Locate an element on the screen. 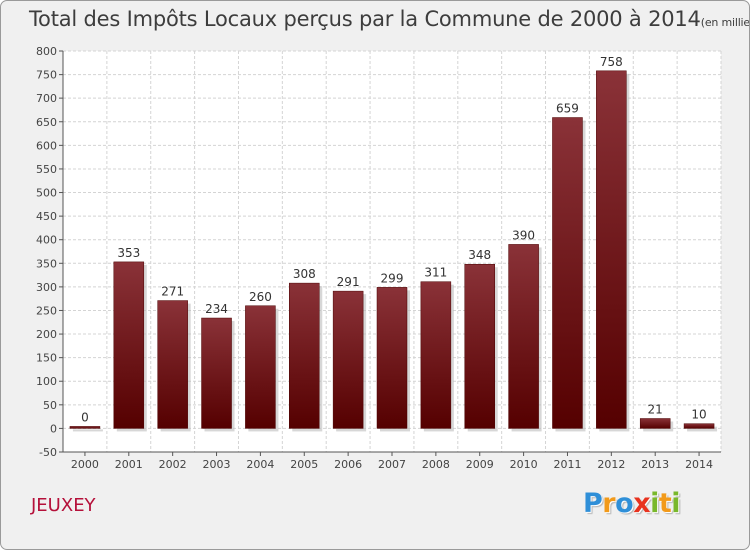  x-tick-label-2012: 2012 is located at coordinates (611, 464).